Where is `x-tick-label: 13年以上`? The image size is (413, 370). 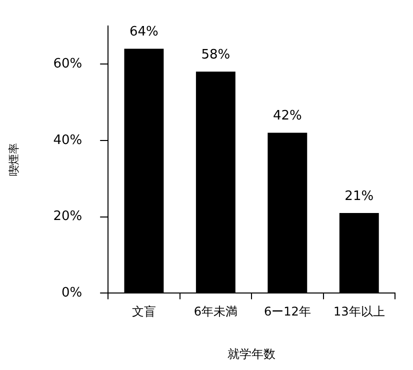
x-tick-label: 13年以上 is located at coordinates (359, 311).